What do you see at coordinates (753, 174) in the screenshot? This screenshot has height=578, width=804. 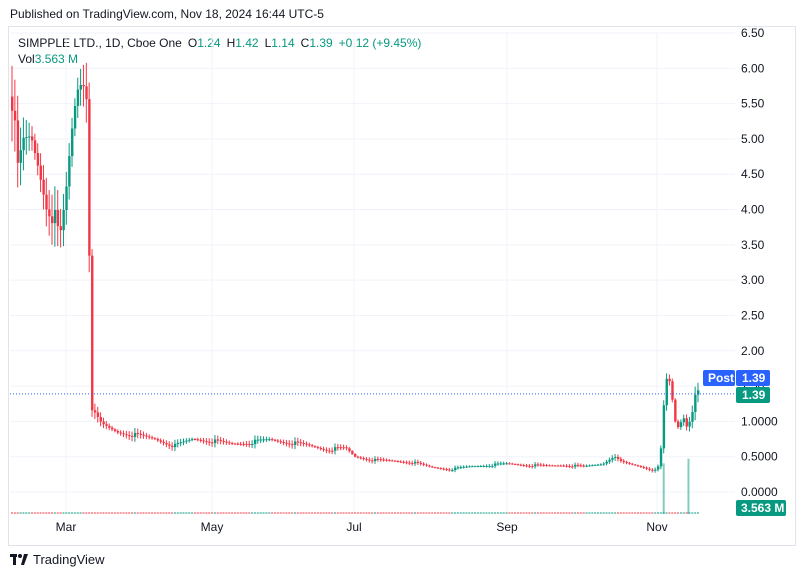 I see `y-tick-label: 4.50` at bounding box center [753, 174].